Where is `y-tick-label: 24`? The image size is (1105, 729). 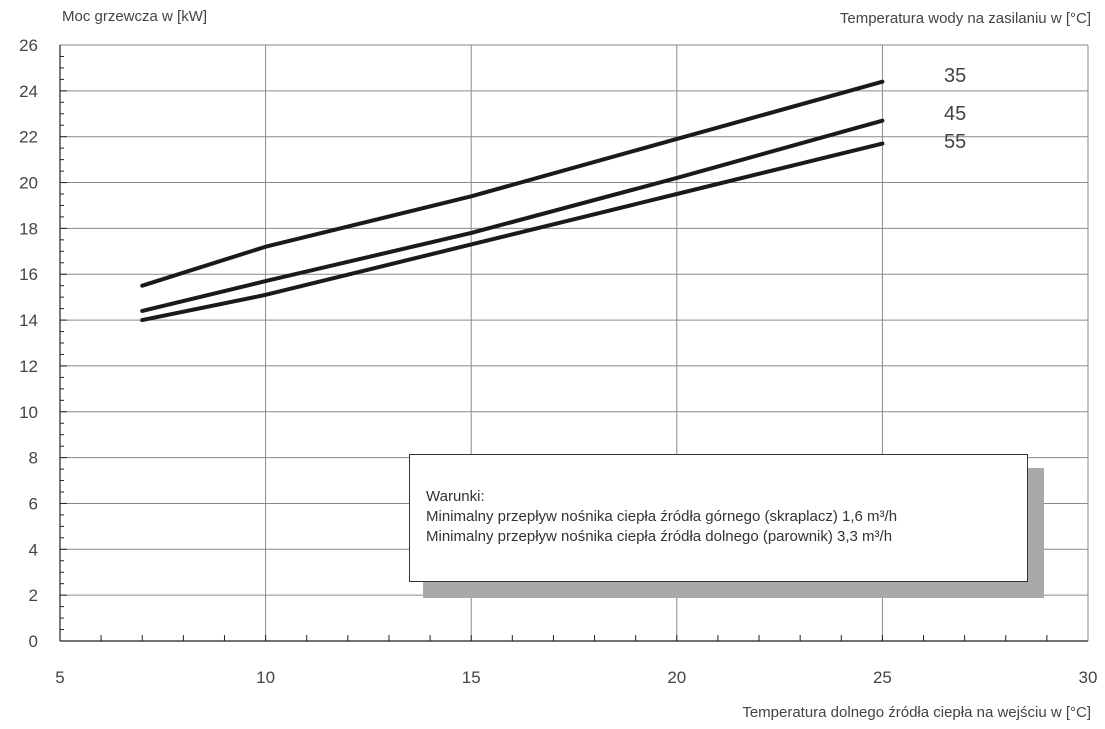 y-tick-label: 24 is located at coordinates (28, 91).